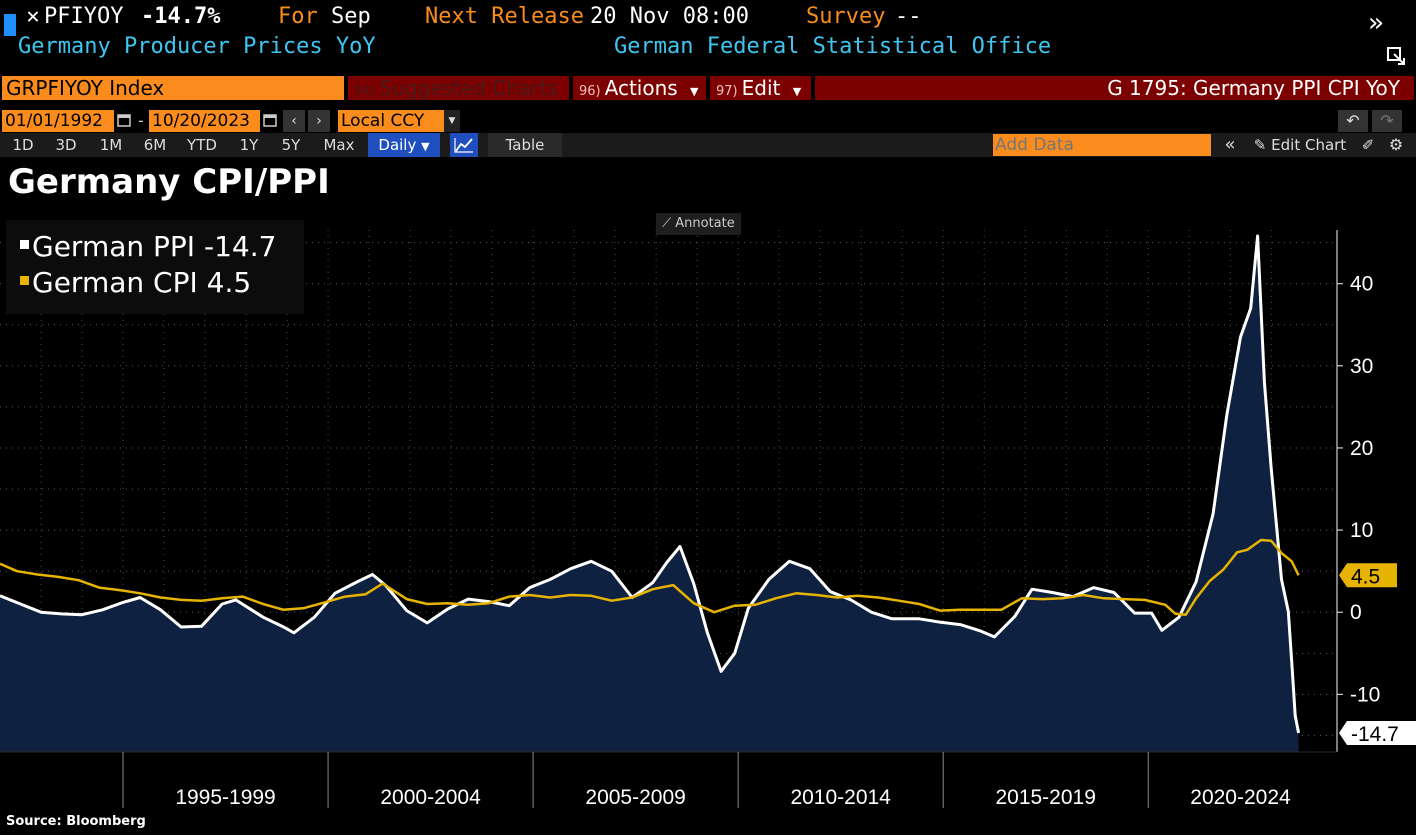 The width and height of the screenshot is (1416, 835). What do you see at coordinates (10, 25) in the screenshot?
I see `tab-marker` at bounding box center [10, 25].